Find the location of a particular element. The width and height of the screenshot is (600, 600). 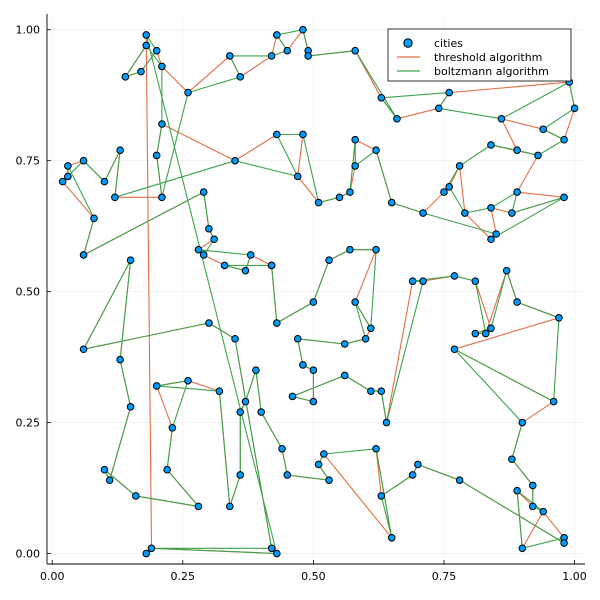

x-tick-label: 0.75 is located at coordinates (444, 576).